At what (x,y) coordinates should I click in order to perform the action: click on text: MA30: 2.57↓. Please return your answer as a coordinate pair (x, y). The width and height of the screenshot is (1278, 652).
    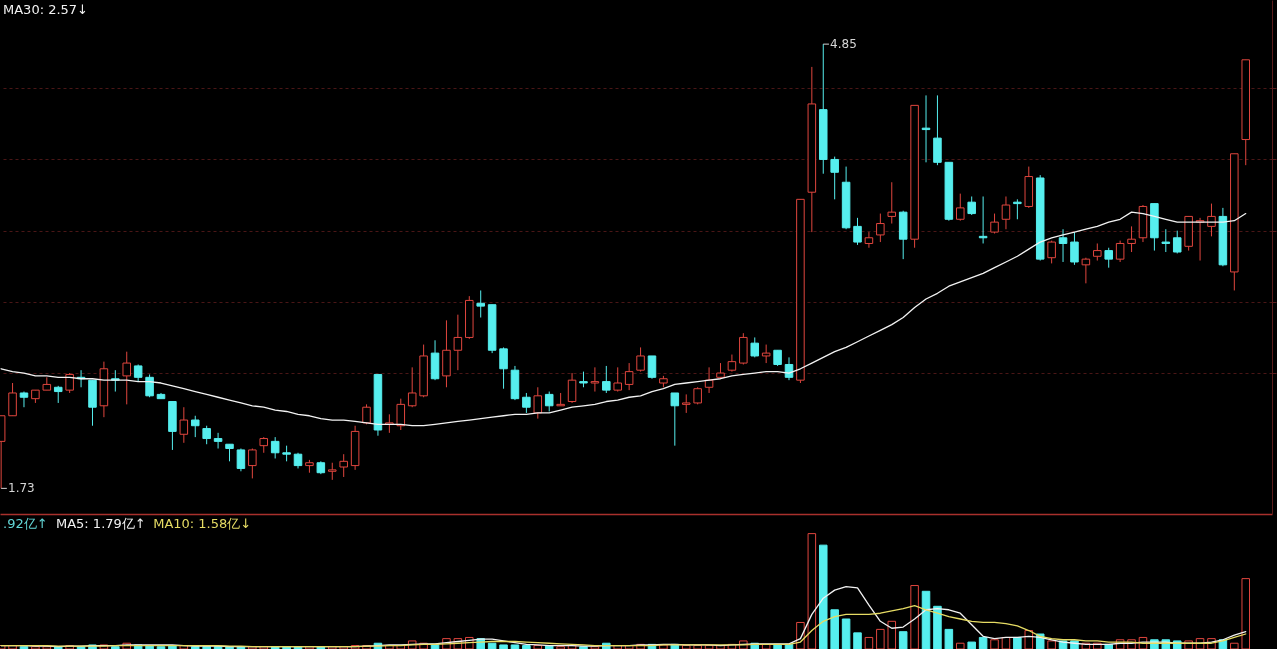
    Looking at the image, I should click on (46, 9).